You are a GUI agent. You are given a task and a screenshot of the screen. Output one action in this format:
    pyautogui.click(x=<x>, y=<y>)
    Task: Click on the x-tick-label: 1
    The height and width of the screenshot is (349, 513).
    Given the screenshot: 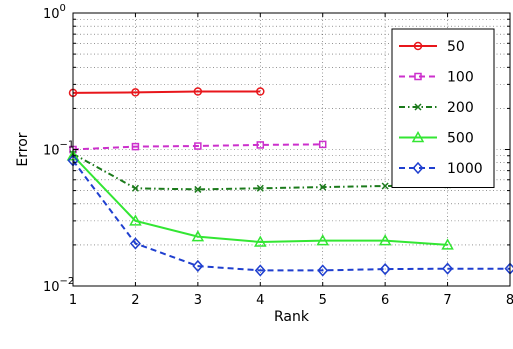 What is the action you would take?
    pyautogui.click(x=73, y=300)
    